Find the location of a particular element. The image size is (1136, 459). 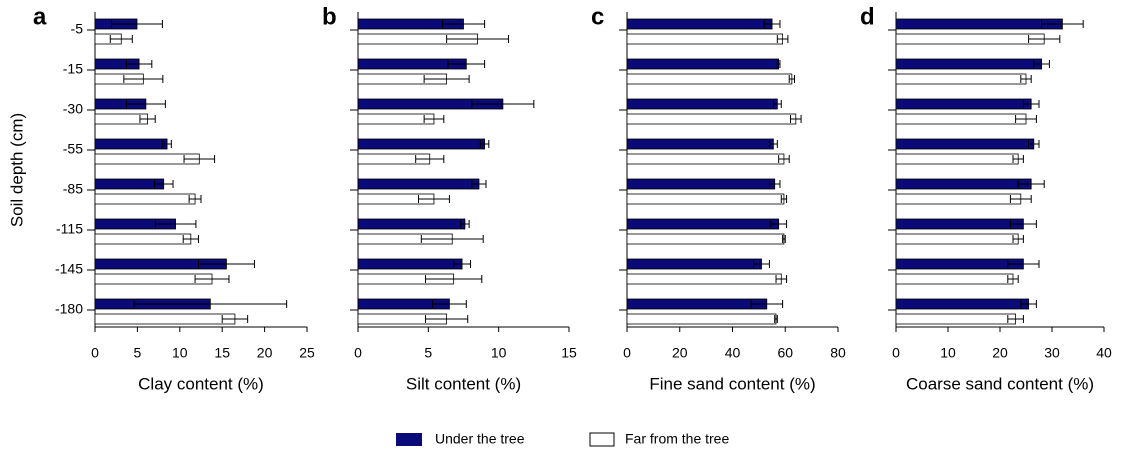

x-tick-label: 25 is located at coordinates (307, 353).